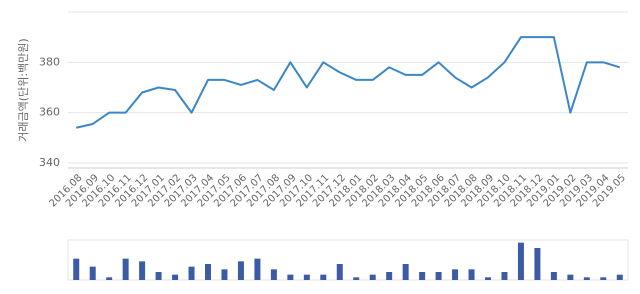 This screenshot has height=294, width=640. Describe the element at coordinates (49, 112) in the screenshot. I see `y-tick-label: 360` at that location.